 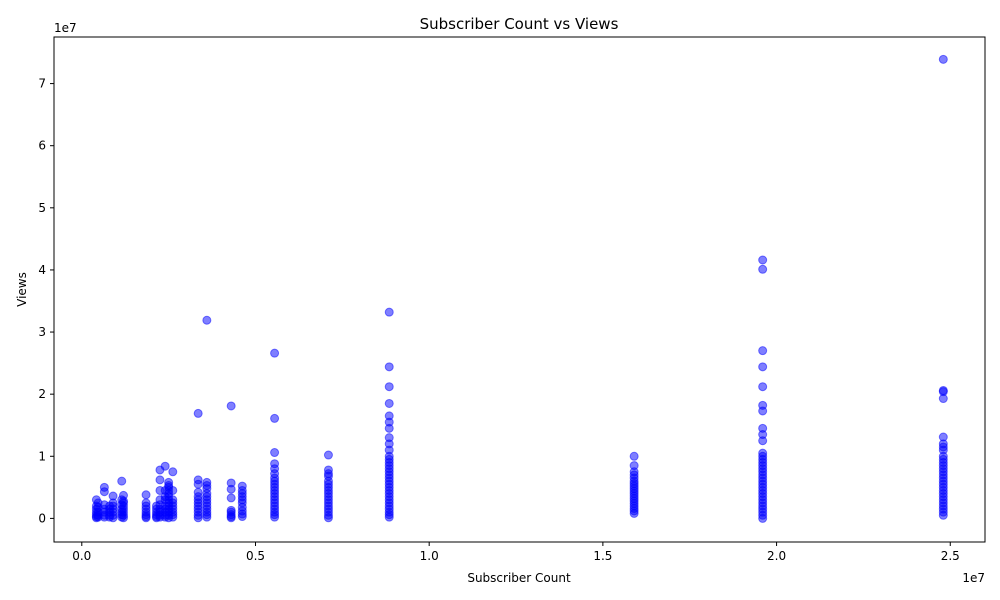 I want to click on x-axis-offset-label: 1e7, so click(x=973, y=578).